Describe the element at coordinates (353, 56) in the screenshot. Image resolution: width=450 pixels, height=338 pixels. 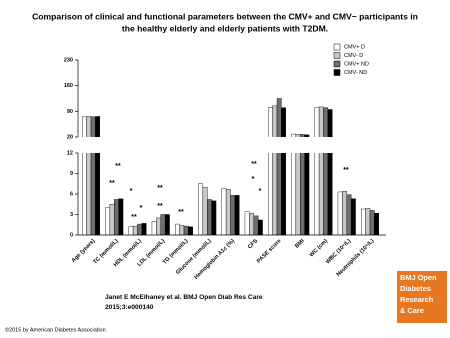
I see `legend-label: CMV- D` at that location.